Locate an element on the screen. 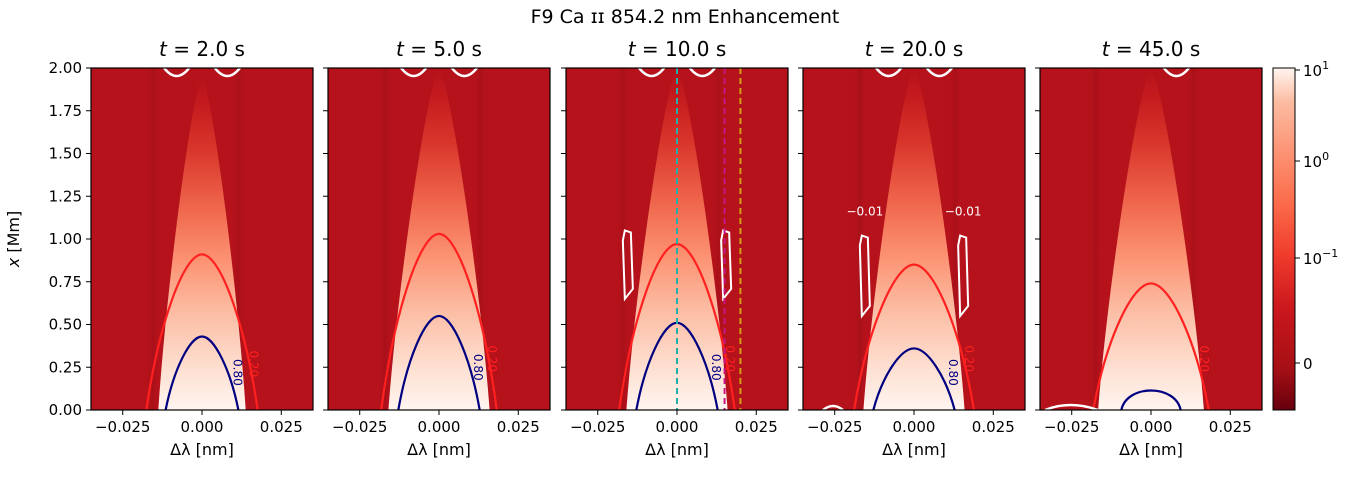 The image size is (1371, 479). y-tick-label: 0.50 is located at coordinates (65, 325).